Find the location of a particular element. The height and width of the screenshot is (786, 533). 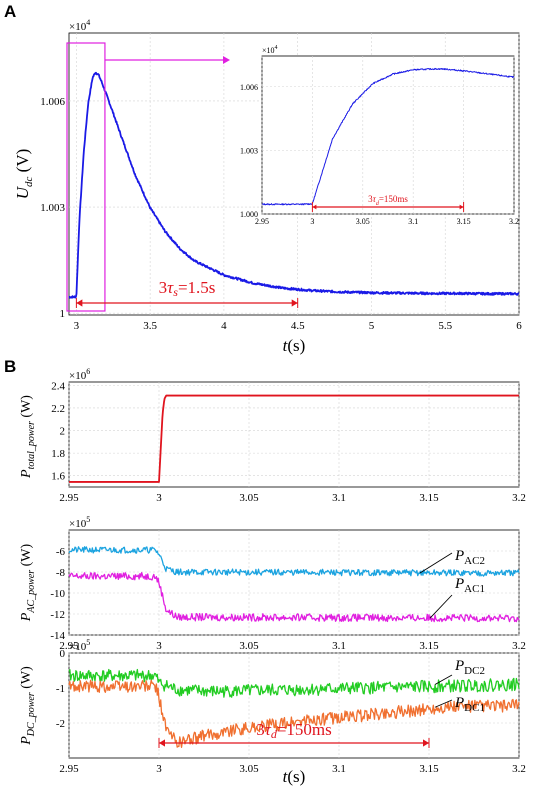

x-tick-label: 6 is located at coordinates (519, 326).